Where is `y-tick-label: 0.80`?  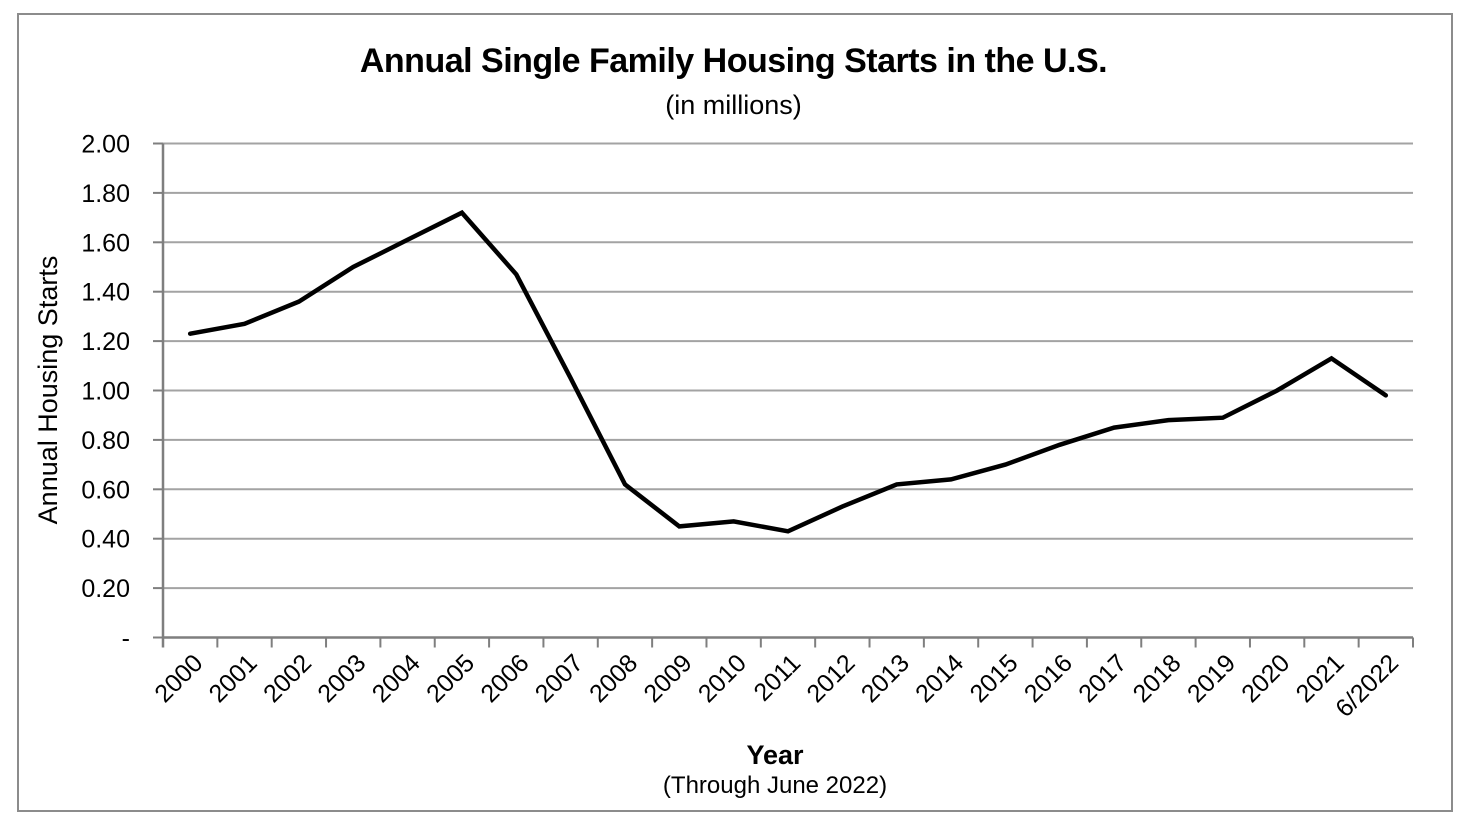
y-tick-label: 0.80 is located at coordinates (105, 441).